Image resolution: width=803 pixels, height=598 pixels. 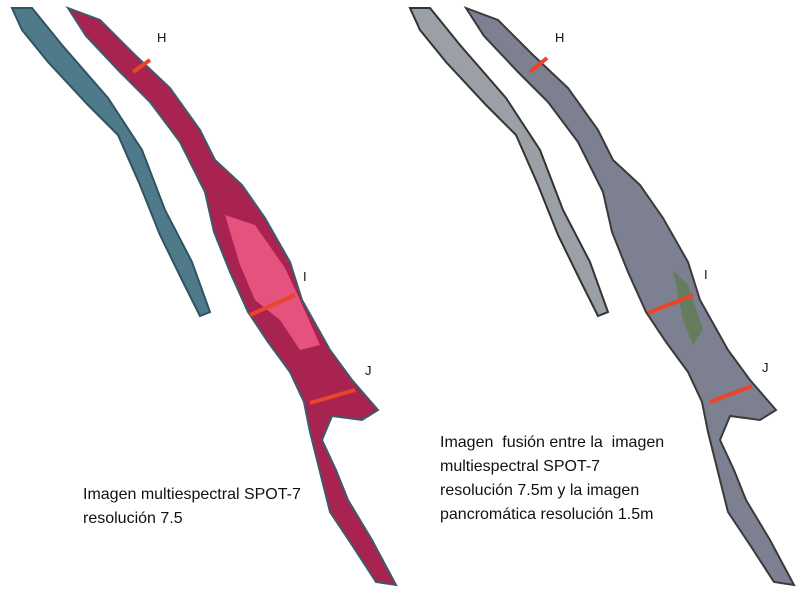 What do you see at coordinates (520, 466) in the screenshot?
I see `caption-line: multiespectral SPOT-7` at bounding box center [520, 466].